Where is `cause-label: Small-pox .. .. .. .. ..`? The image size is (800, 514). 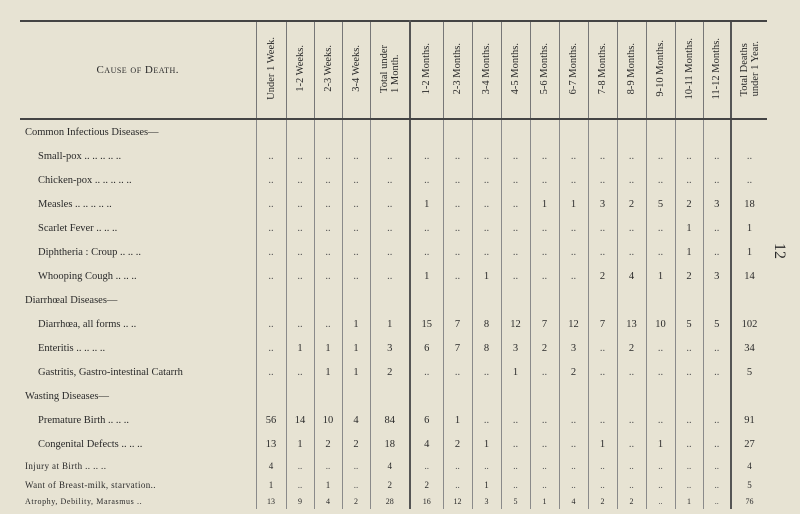
cause-label: Small-pox .. .. .. .. .. is located at coordinates (138, 156).